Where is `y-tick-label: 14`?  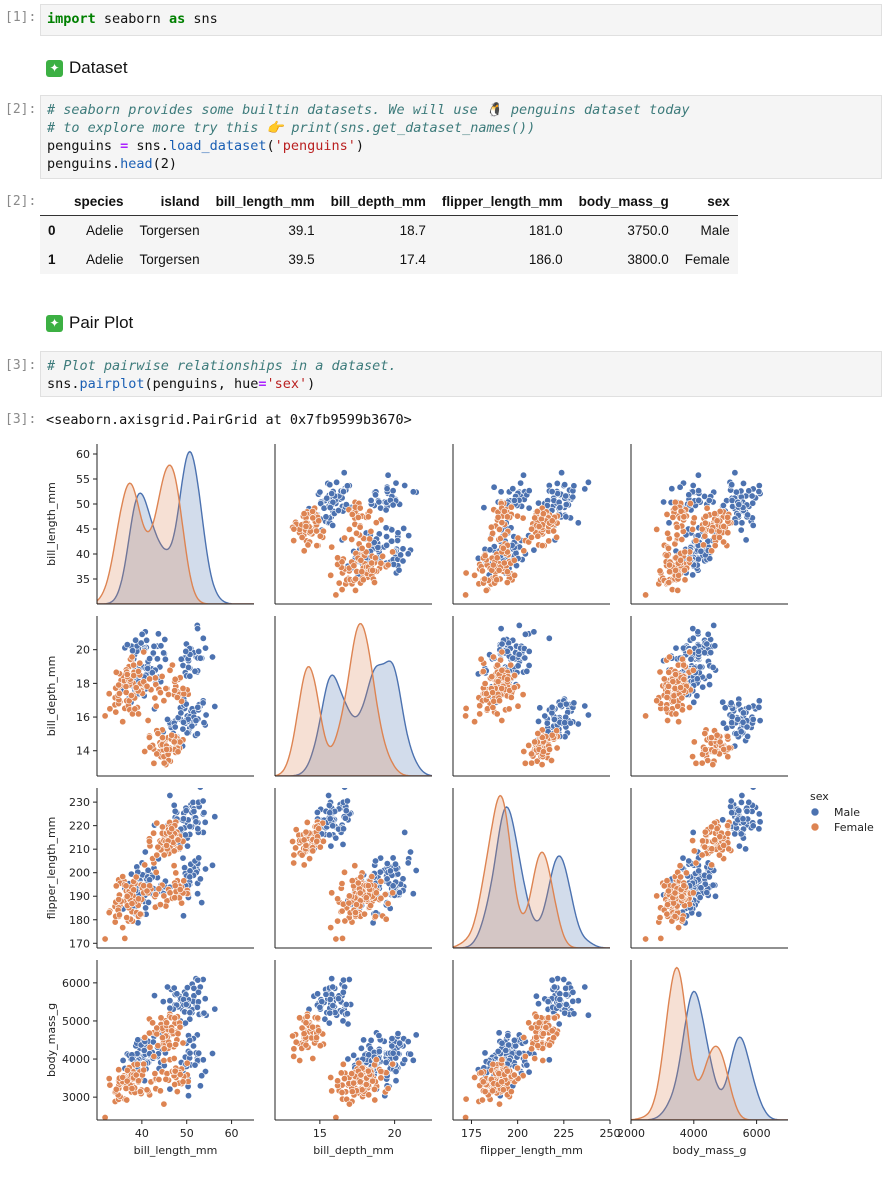 y-tick-label: 14 is located at coordinates (83, 751).